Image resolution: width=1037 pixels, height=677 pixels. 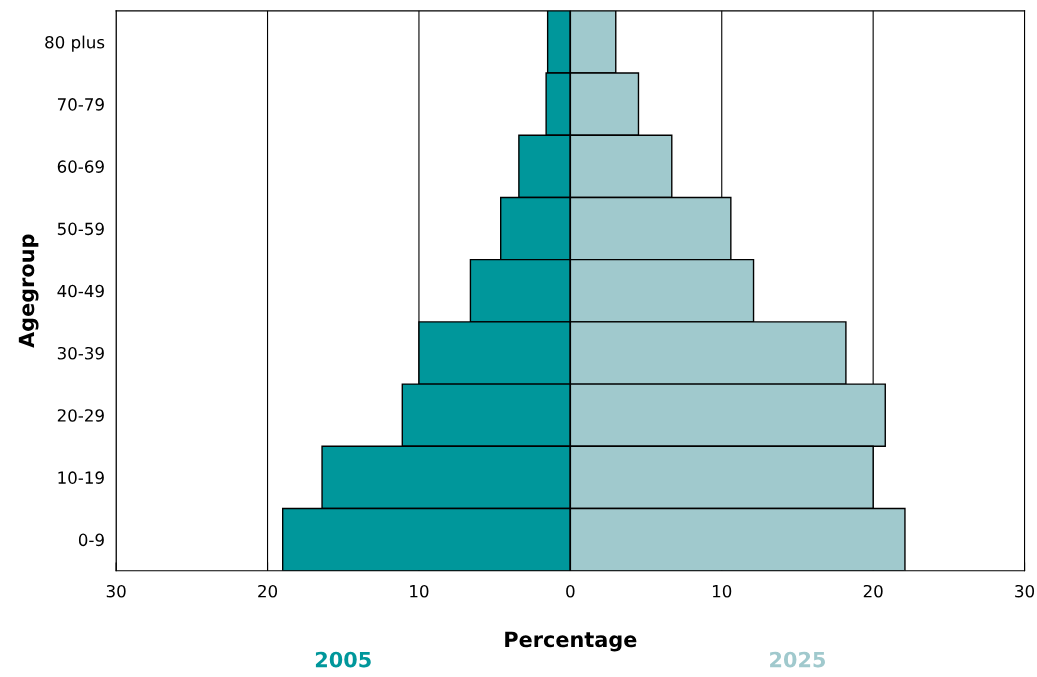 What do you see at coordinates (571, 641) in the screenshot?
I see `x-axis-title: Percentage` at bounding box center [571, 641].